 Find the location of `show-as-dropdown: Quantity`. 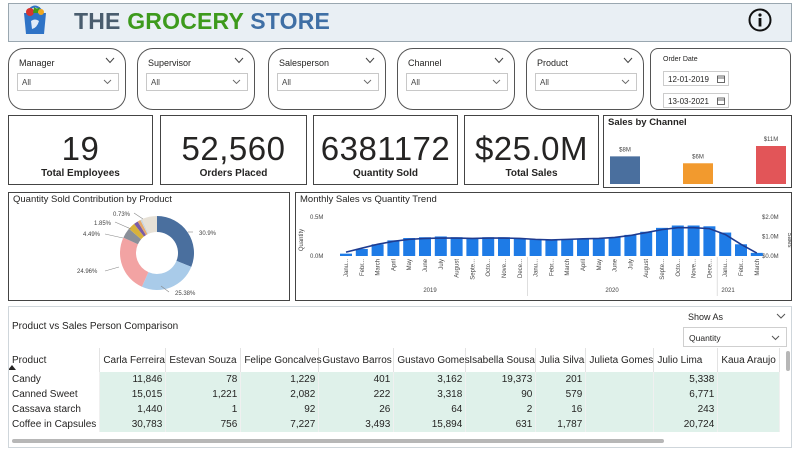

show-as-dropdown: Quantity is located at coordinates (735, 337).